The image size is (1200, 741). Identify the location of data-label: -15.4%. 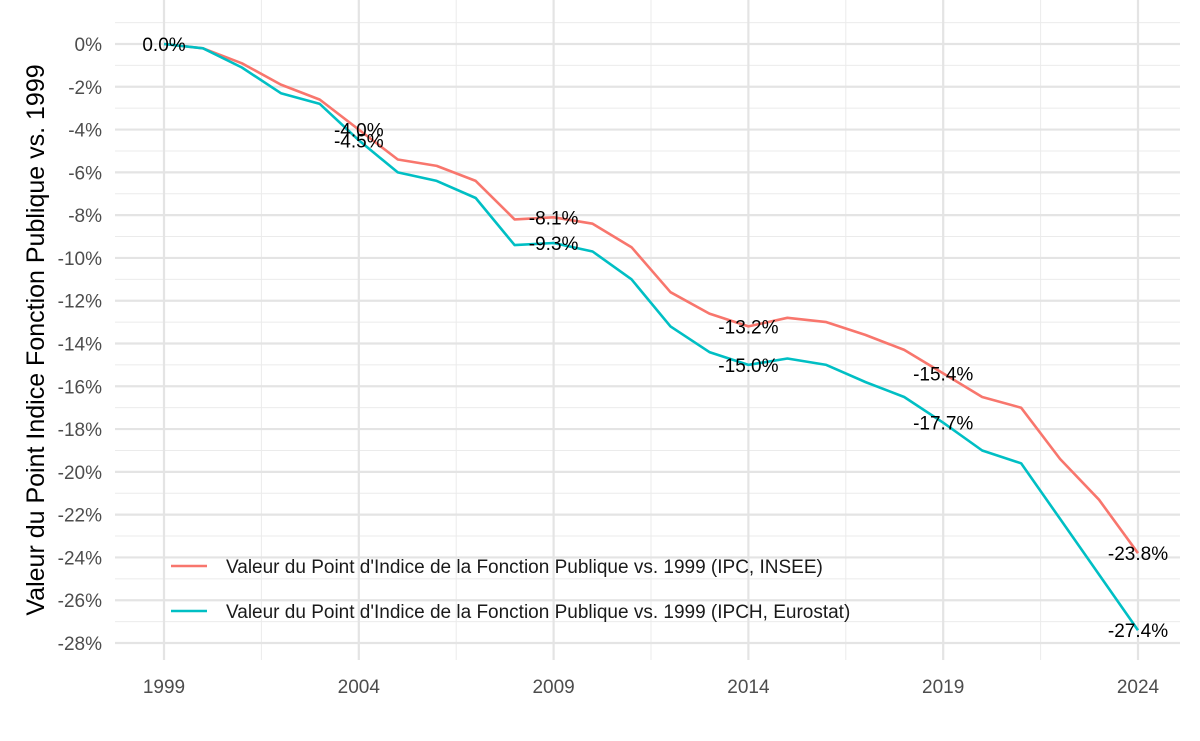
(943, 374).